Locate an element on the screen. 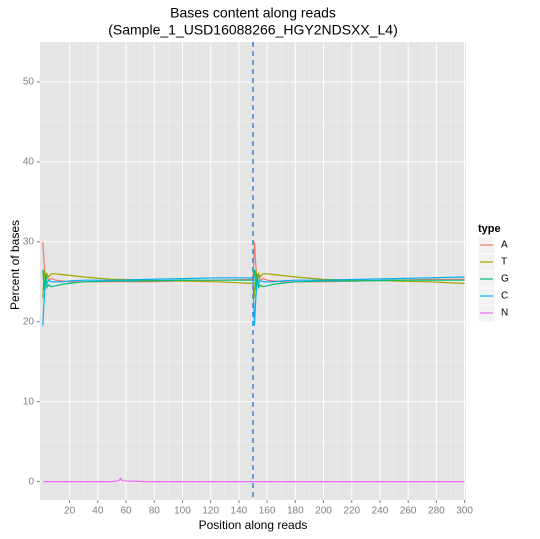  legend-label: C is located at coordinates (504, 296).